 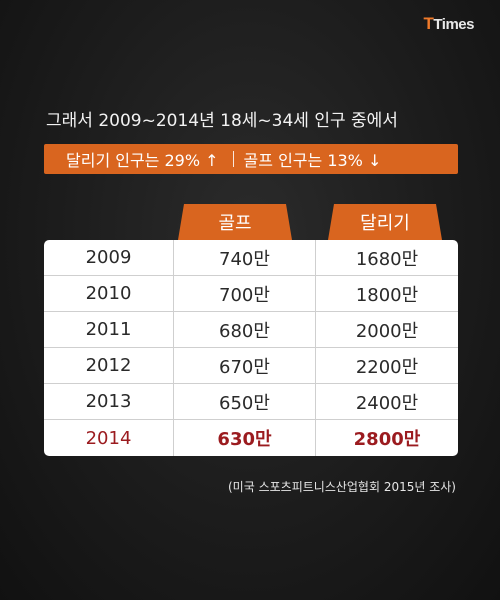 I want to click on golf-cell: 680만, so click(x=244, y=329).